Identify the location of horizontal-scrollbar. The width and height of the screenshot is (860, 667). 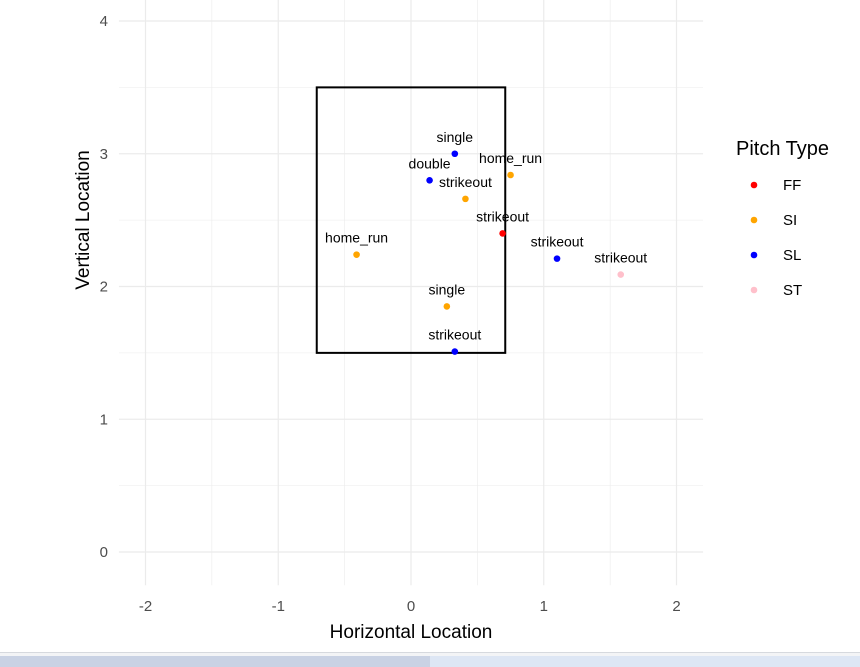
(430, 659).